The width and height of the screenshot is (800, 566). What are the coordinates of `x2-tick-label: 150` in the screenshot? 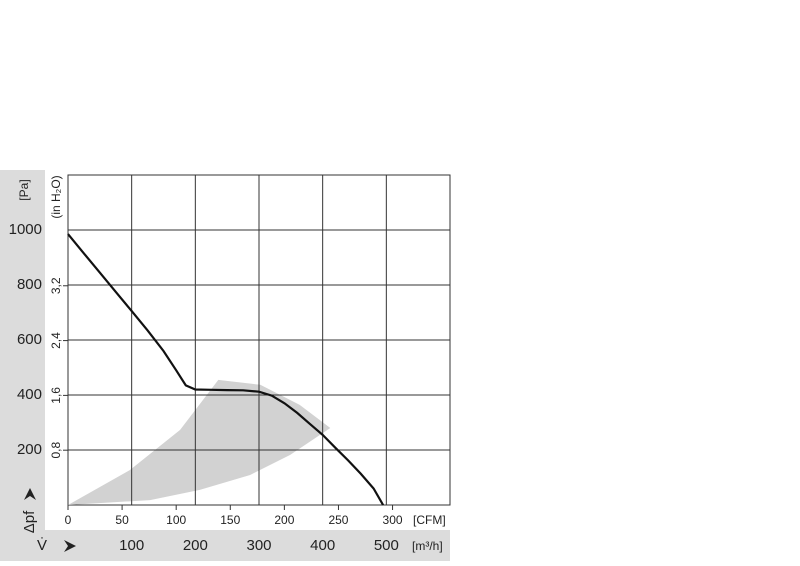 It's located at (230, 520).